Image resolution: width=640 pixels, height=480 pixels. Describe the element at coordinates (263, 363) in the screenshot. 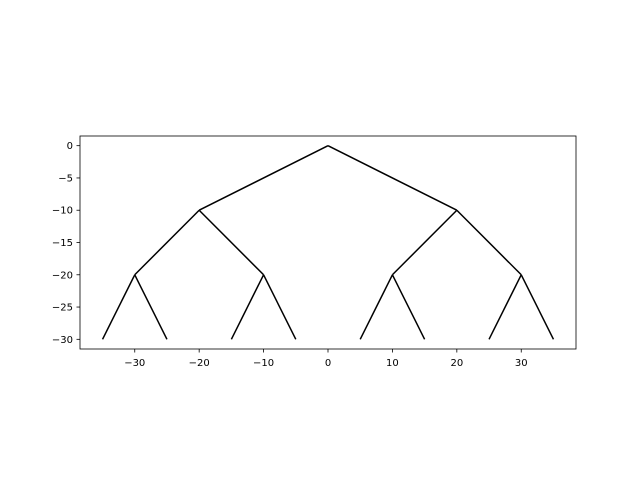

I see `x-tick-label: −10` at that location.